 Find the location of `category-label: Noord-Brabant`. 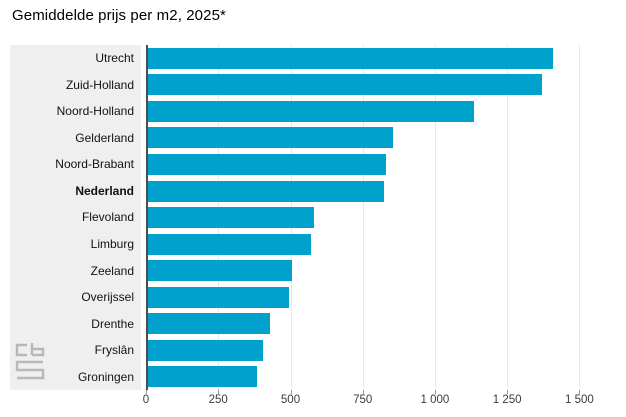

category-label: Noord-Brabant is located at coordinates (94, 164).